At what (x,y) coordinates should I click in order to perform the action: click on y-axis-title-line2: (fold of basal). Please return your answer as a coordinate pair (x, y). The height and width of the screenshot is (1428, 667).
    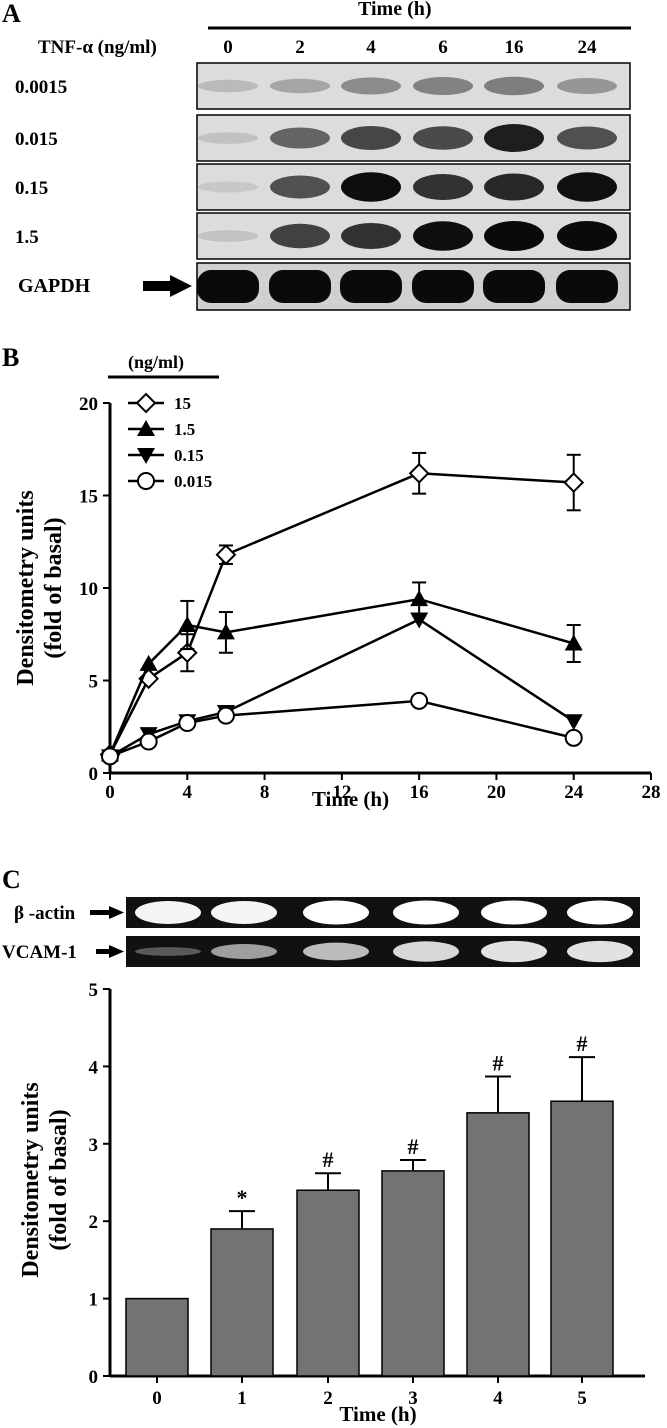
    Looking at the image, I should click on (59, 1179).